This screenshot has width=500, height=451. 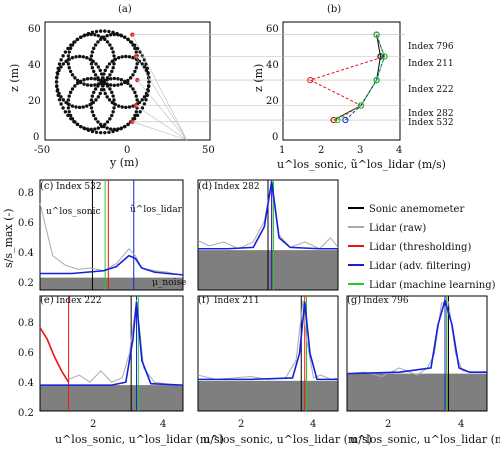 What do you see at coordinates (431, 47) in the screenshot?
I see `b-index-796: Index 796` at bounding box center [431, 47].